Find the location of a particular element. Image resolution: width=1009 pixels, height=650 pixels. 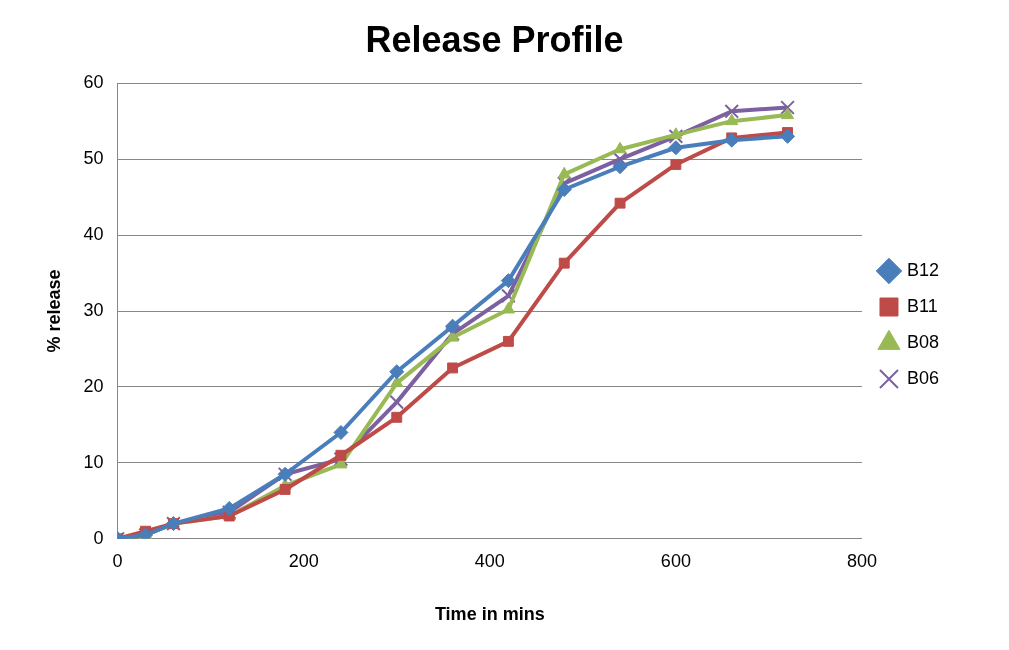

y-tick-label: 30 is located at coordinates (93, 309).